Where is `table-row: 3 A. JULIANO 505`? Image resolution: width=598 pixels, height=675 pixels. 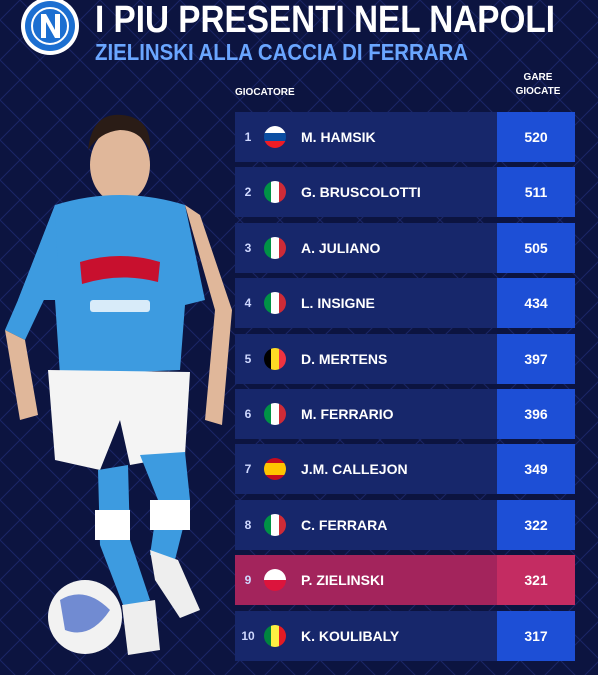 table-row: 3 A. JULIANO 505 is located at coordinates (405, 247).